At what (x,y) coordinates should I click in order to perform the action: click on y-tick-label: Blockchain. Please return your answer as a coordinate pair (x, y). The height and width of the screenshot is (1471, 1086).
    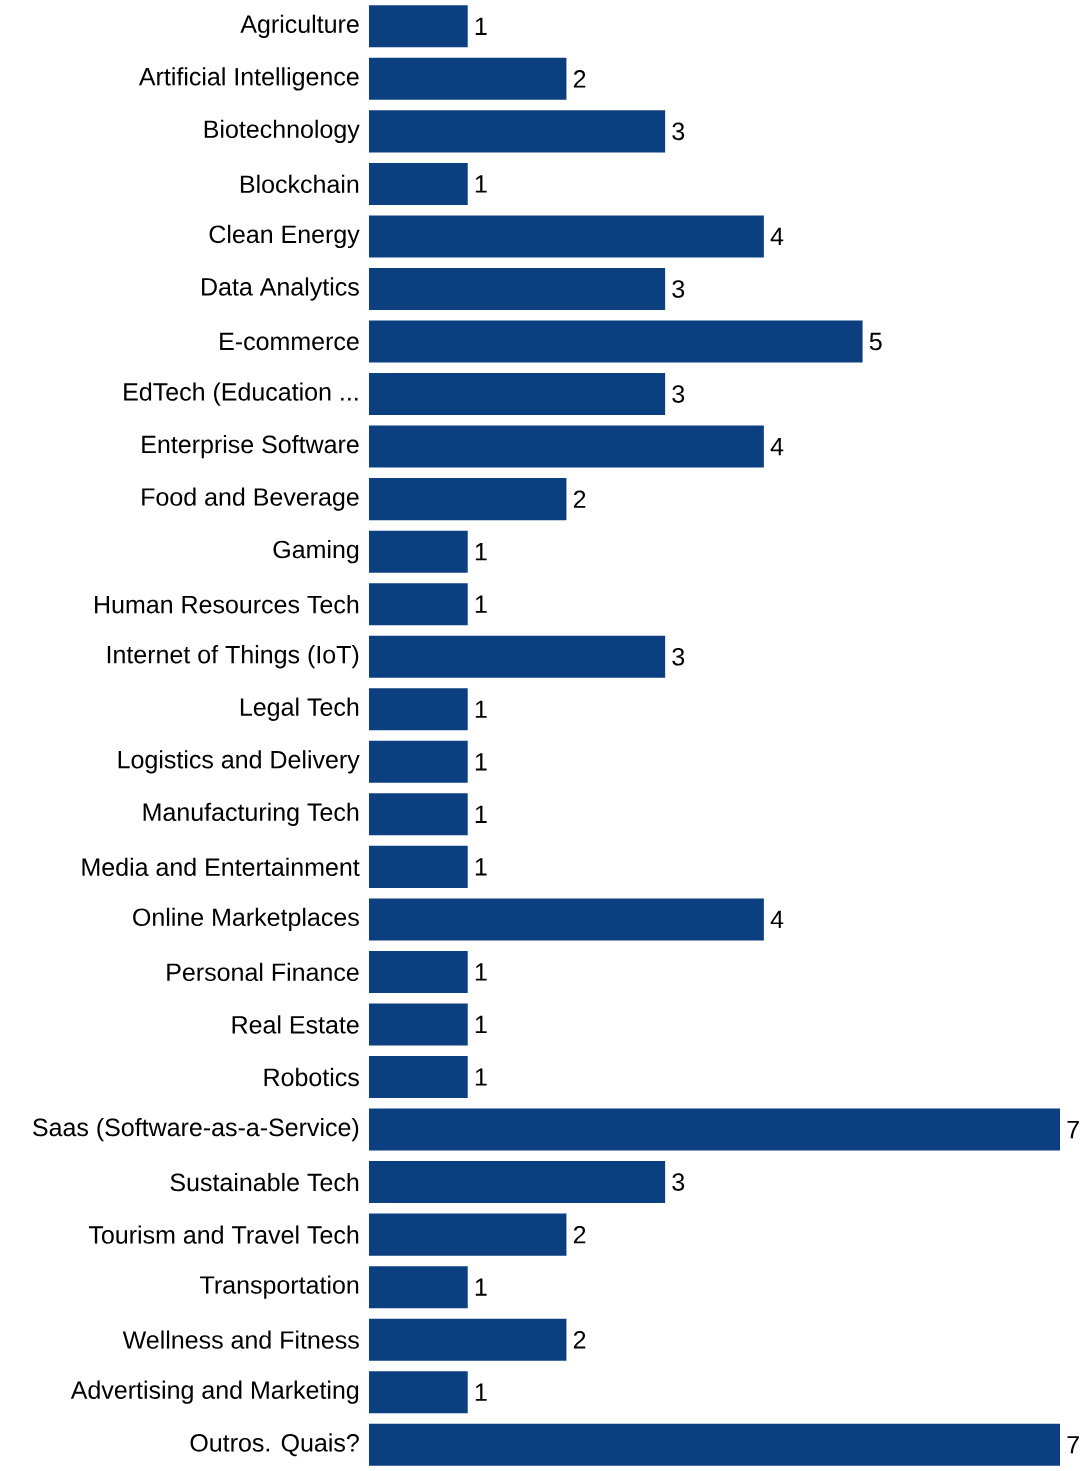
    Looking at the image, I should click on (299, 184).